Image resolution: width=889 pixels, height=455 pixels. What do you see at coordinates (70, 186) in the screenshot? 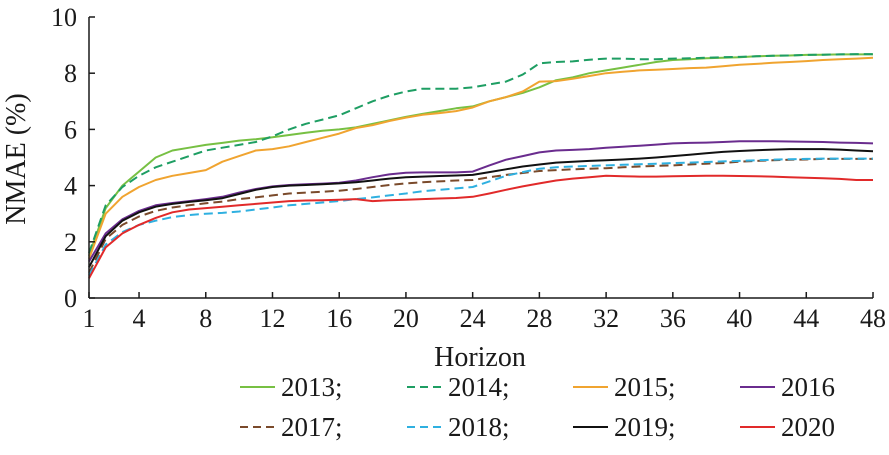
I see `y-tick-label: 4` at bounding box center [70, 186].